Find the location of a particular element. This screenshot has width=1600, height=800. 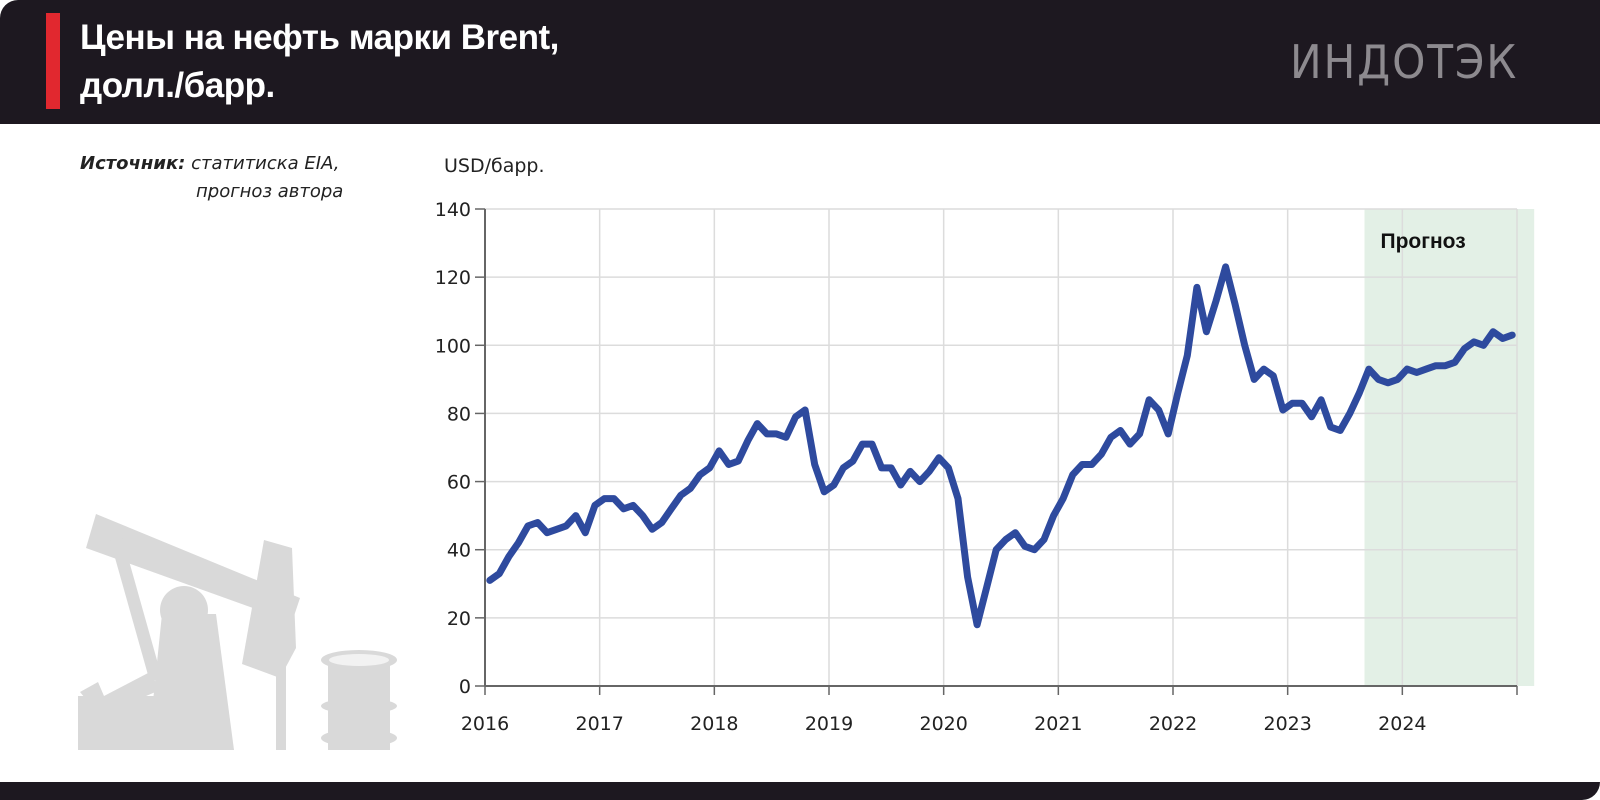

x-tick-label-2024: 2024 is located at coordinates (1402, 724).